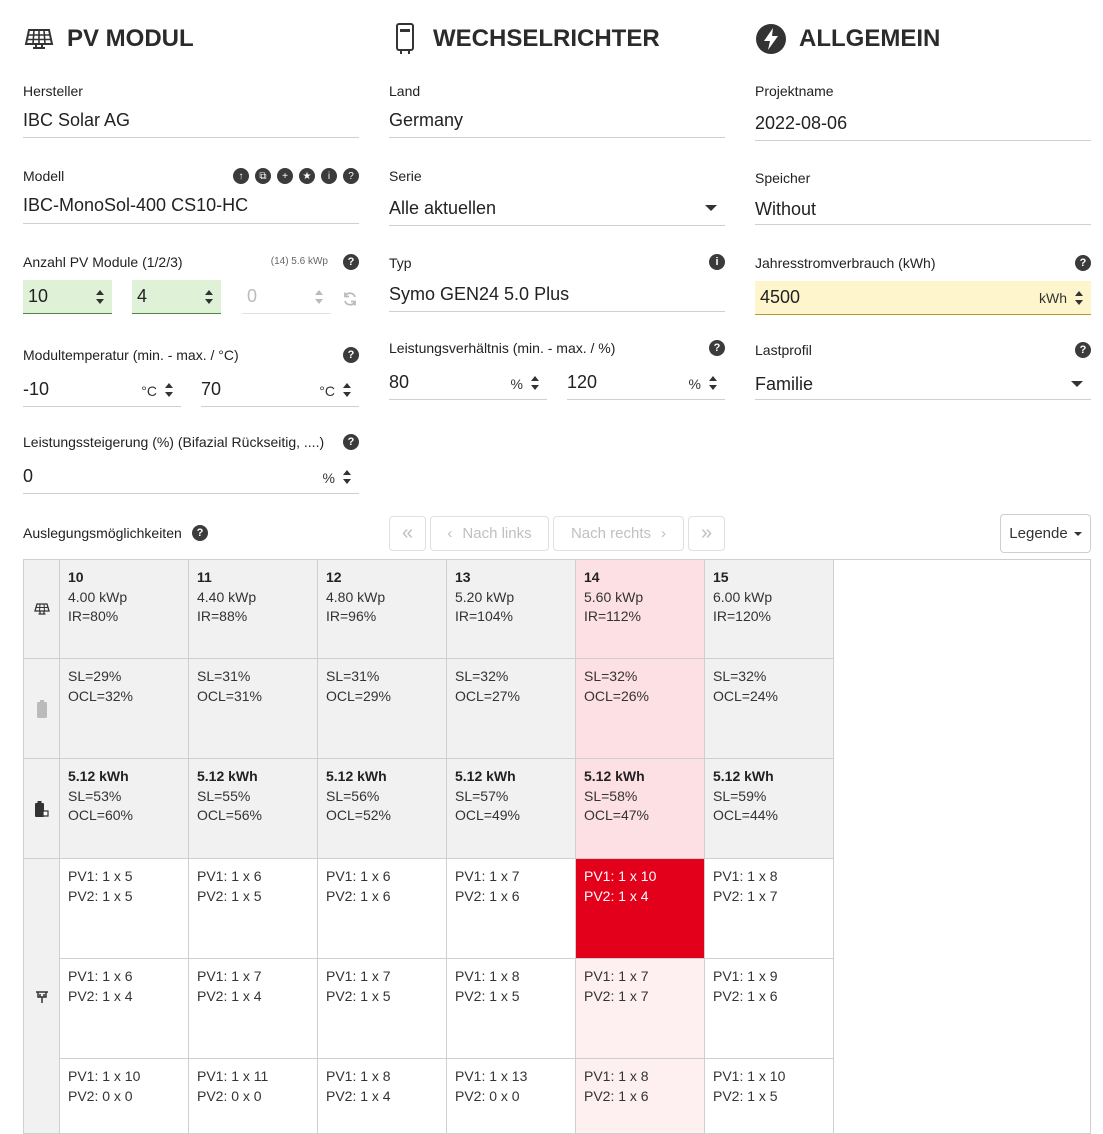 The image size is (1103, 1134). What do you see at coordinates (253, 709) in the screenshot?
I see `self-consumption-cell: SL=31% OCL=31%` at bounding box center [253, 709].